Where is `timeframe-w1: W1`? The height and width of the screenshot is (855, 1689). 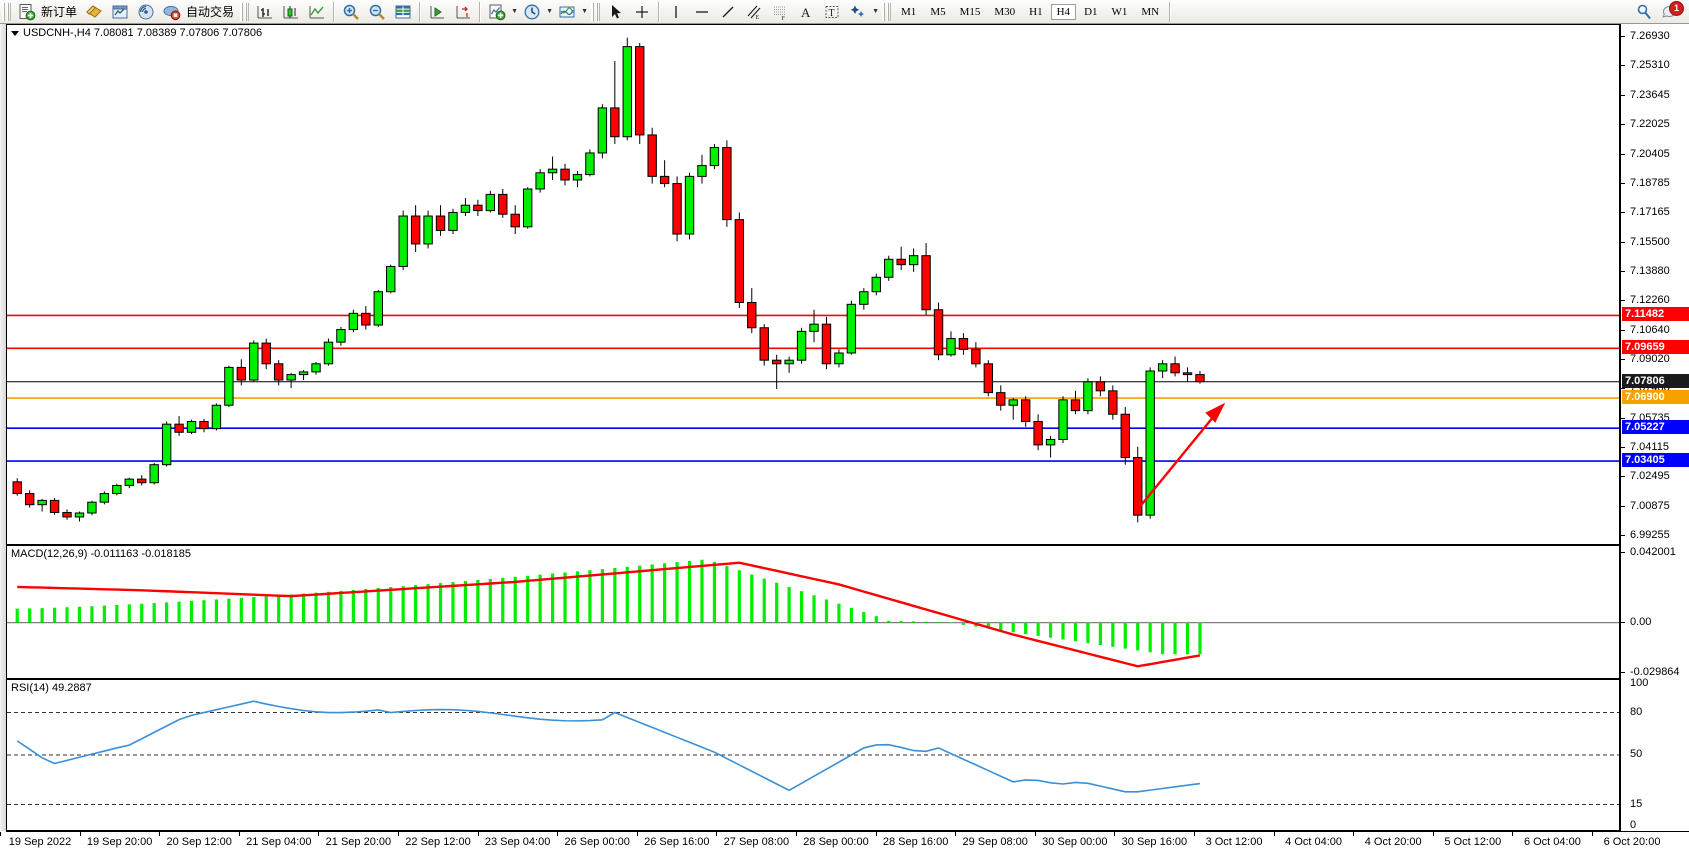
timeframe-w1: W1 is located at coordinates (1119, 11).